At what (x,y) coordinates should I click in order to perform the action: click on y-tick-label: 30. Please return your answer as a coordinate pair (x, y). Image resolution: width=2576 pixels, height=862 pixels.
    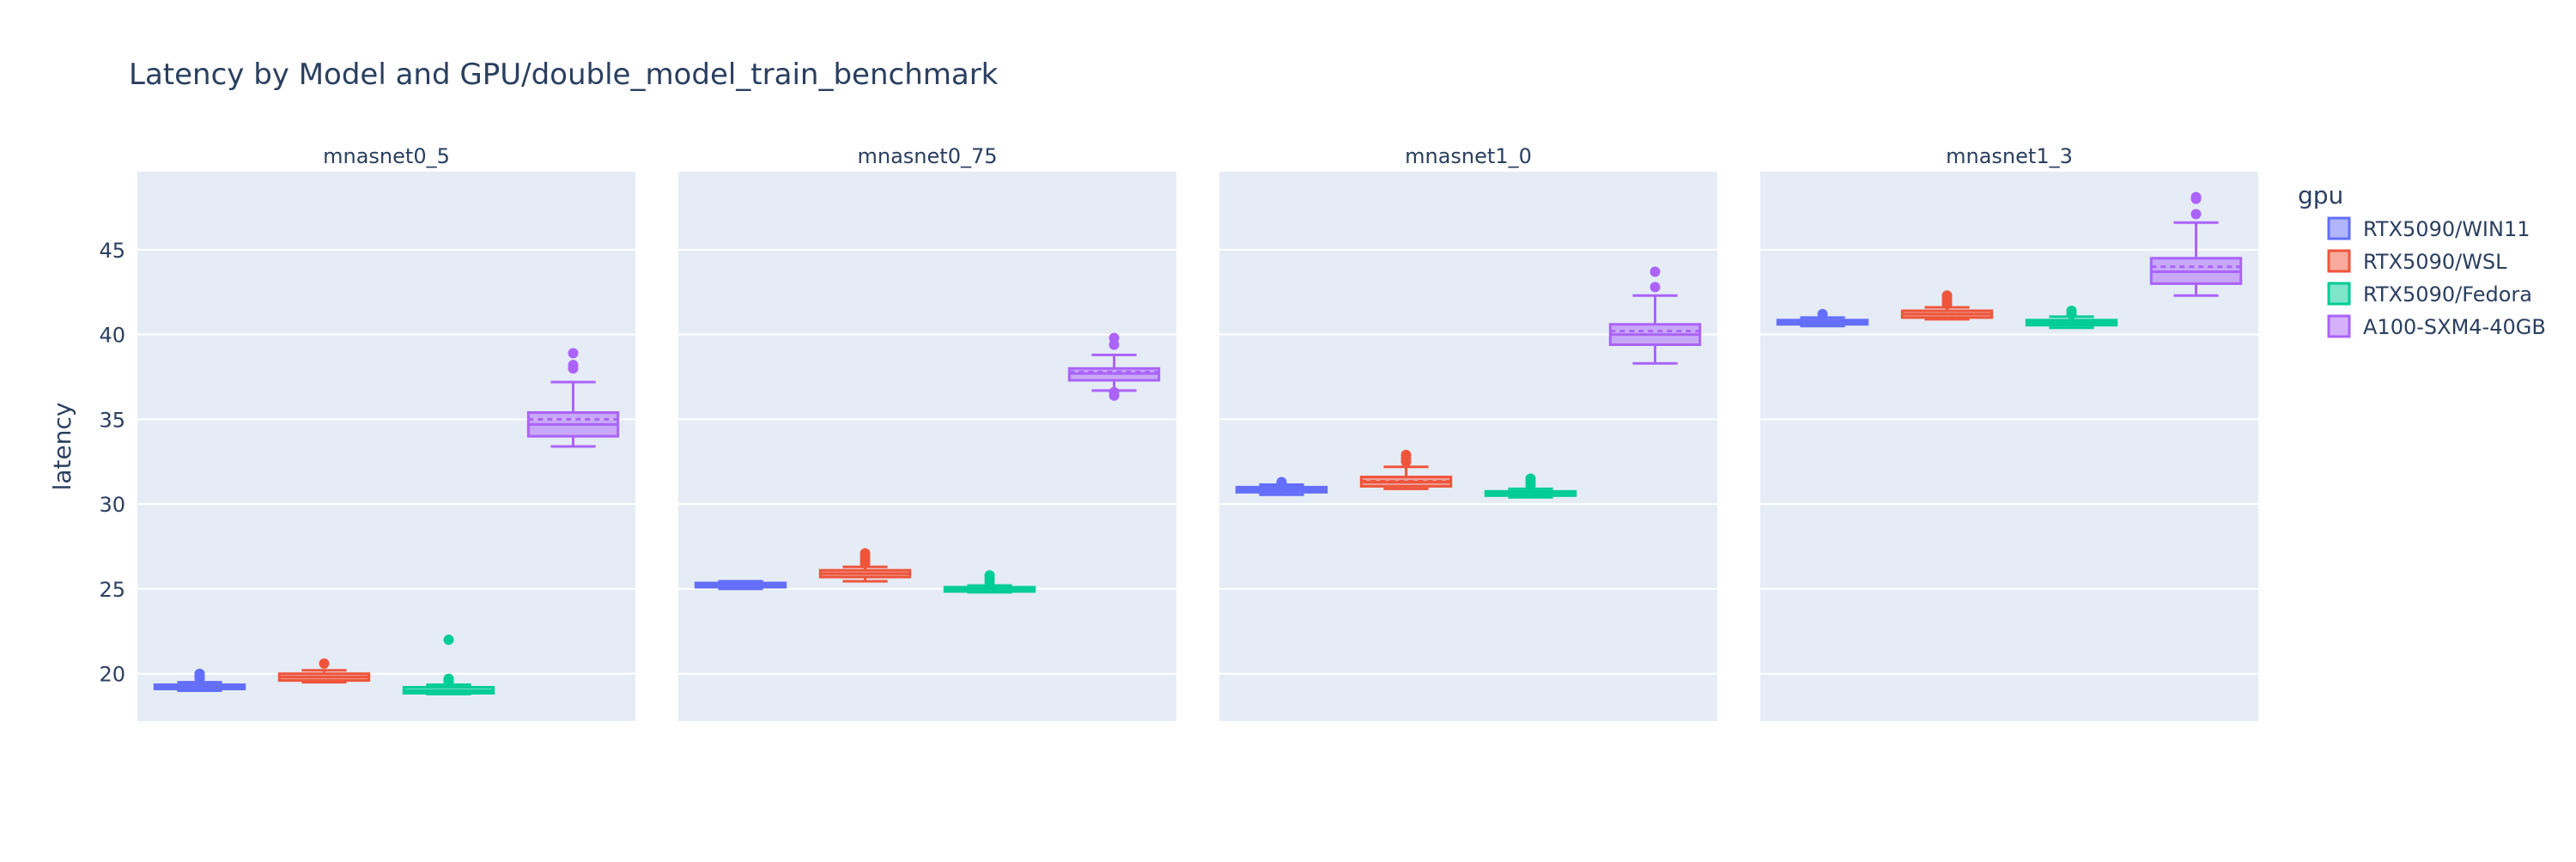
    Looking at the image, I should click on (112, 505).